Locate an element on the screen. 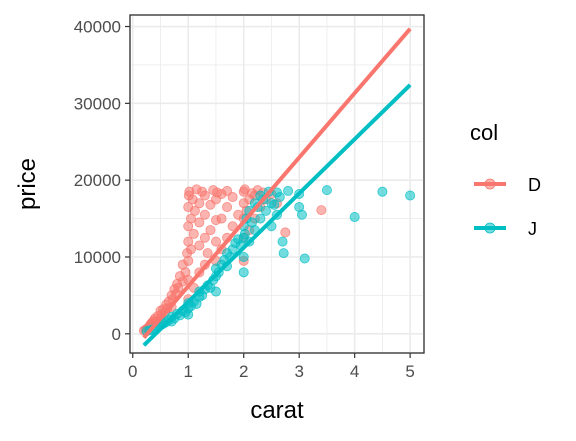  y-tick-label: 10000 is located at coordinates (97, 257).